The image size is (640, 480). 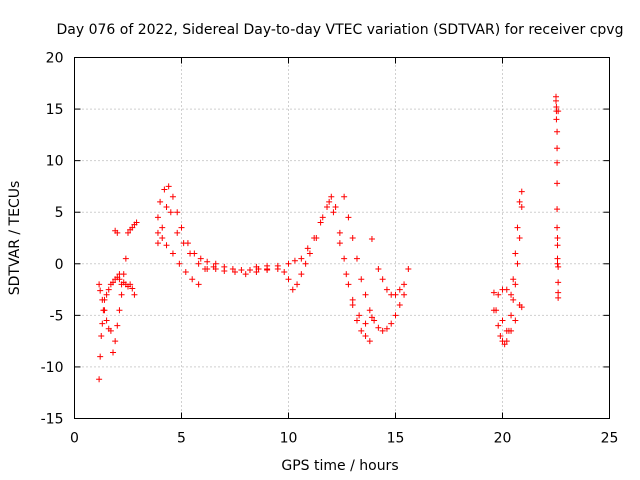 I want to click on y-tick-labels: -15 -10 -5 0 5 10 15 20, so click(x=52, y=239).